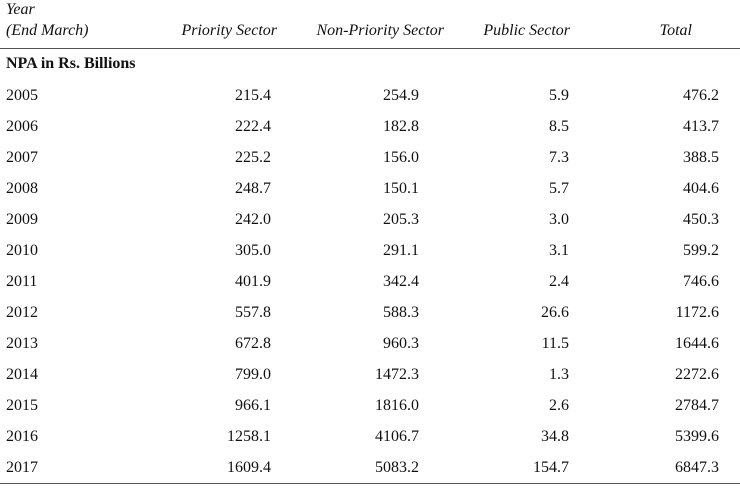  Describe the element at coordinates (22, 343) in the screenshot. I see `year-cell: 2013` at that location.